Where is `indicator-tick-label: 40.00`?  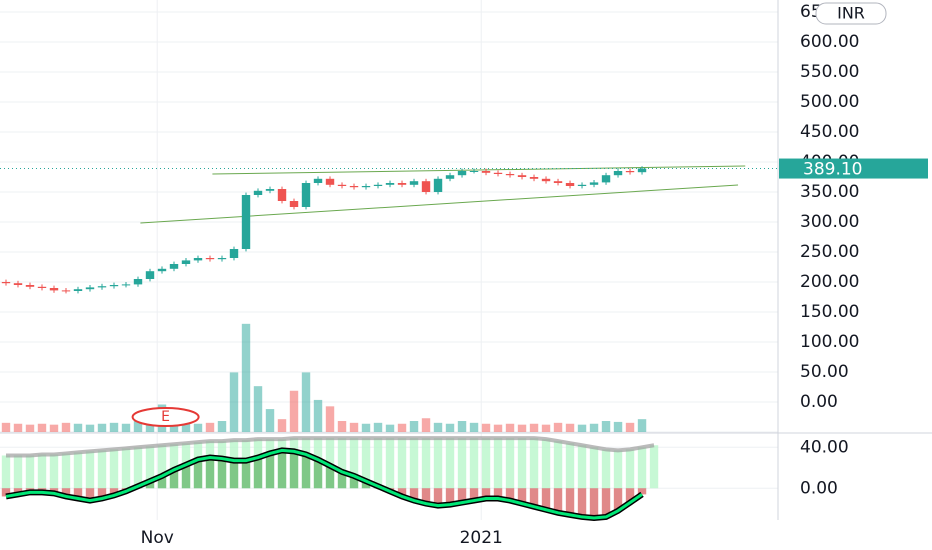 indicator-tick-label: 40.00 is located at coordinates (824, 447).